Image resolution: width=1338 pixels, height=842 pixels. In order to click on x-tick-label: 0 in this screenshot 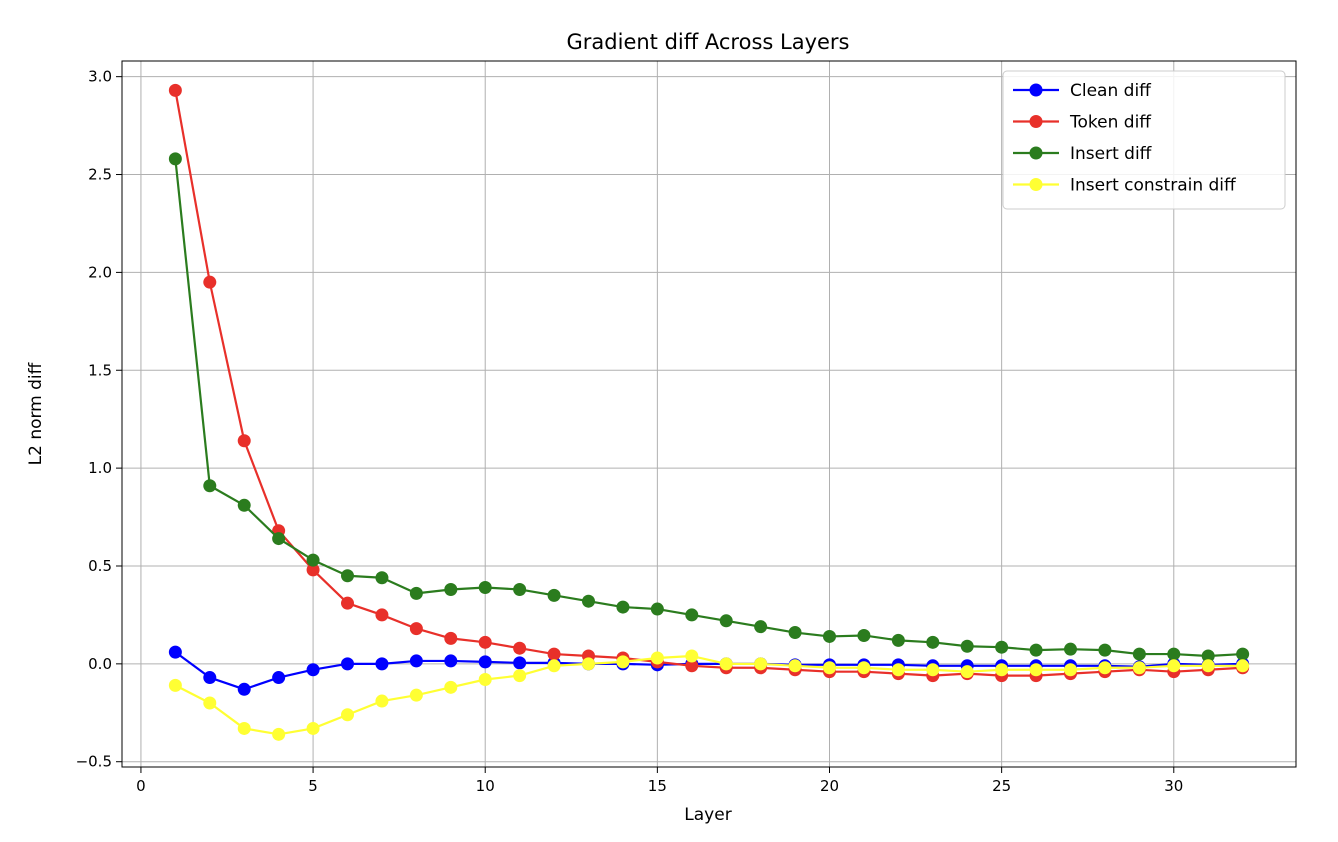, I will do `click(141, 786)`.